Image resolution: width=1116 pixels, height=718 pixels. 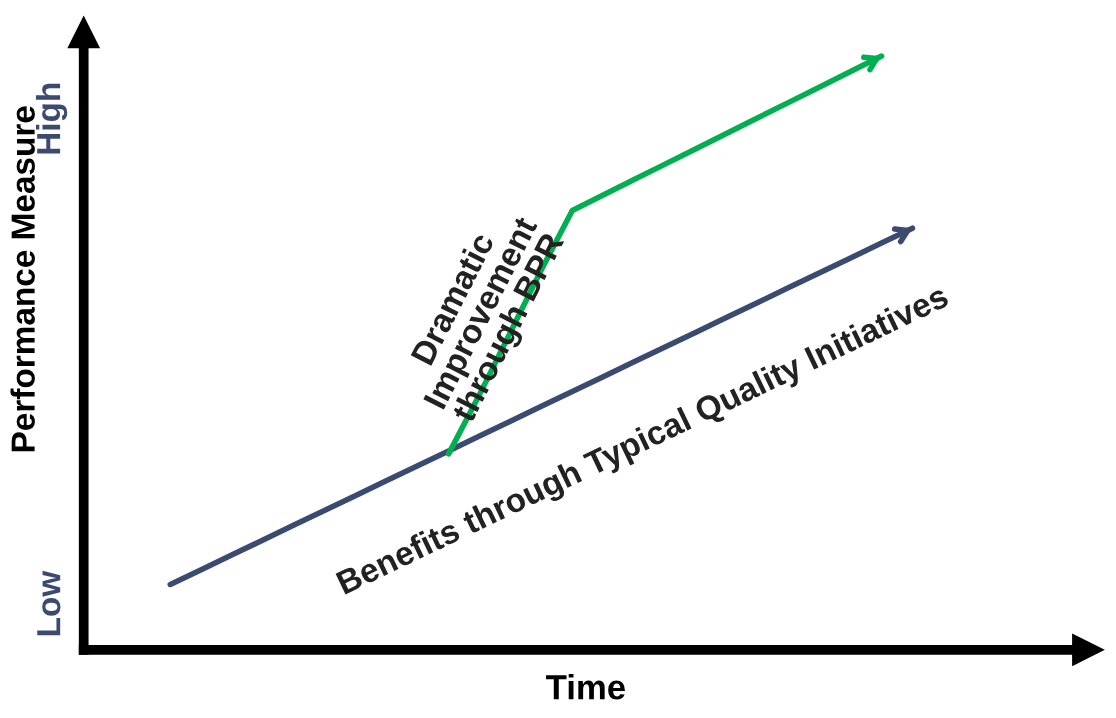 What do you see at coordinates (51, 118) in the screenshot?
I see `text: High` at bounding box center [51, 118].